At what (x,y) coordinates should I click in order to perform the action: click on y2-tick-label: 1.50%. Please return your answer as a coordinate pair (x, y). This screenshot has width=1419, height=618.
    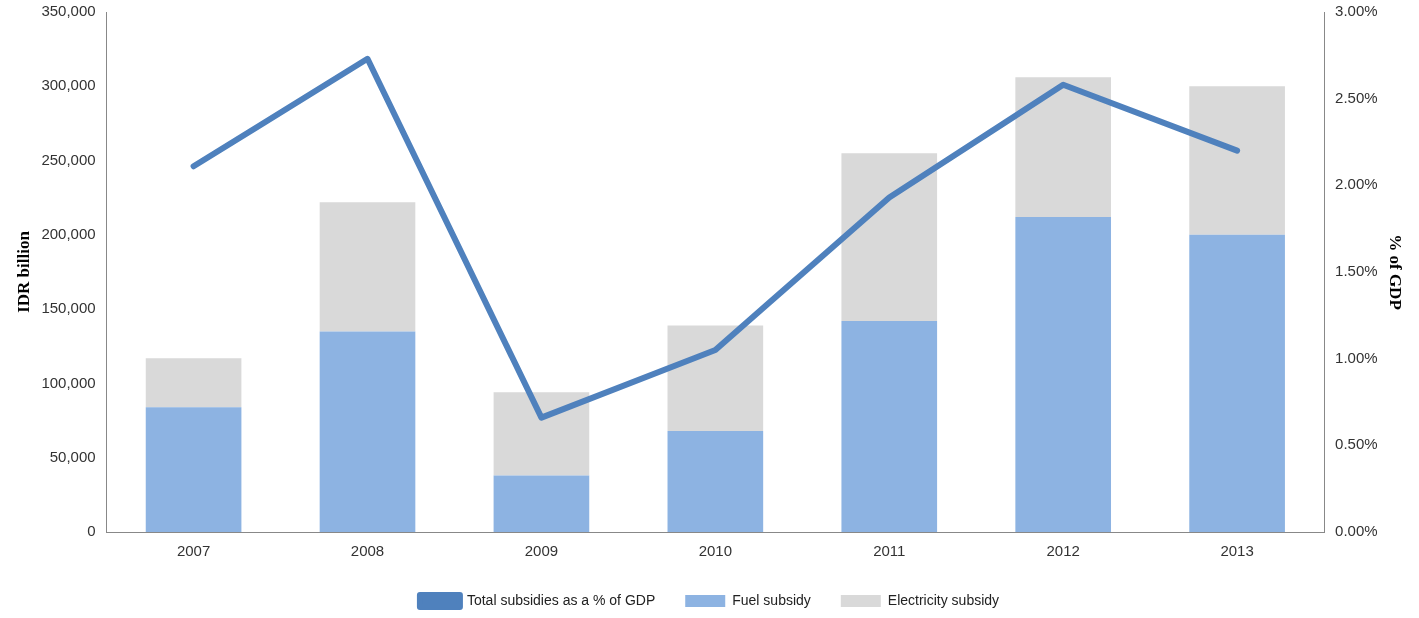
    Looking at the image, I should click on (1356, 271).